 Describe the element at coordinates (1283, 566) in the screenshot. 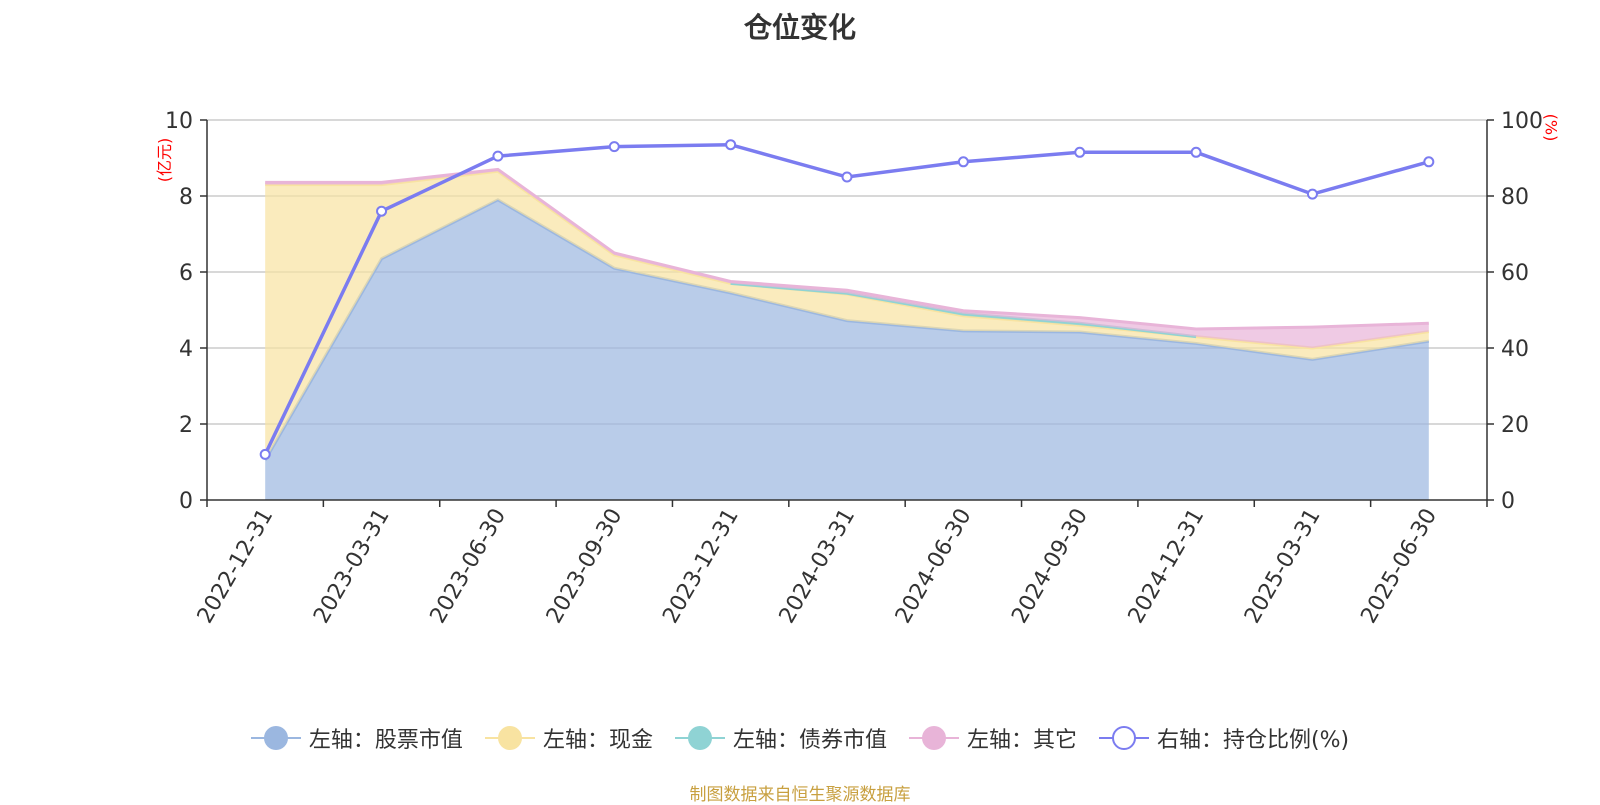

I see `x-tick-label-9: 2025-03-31` at that location.